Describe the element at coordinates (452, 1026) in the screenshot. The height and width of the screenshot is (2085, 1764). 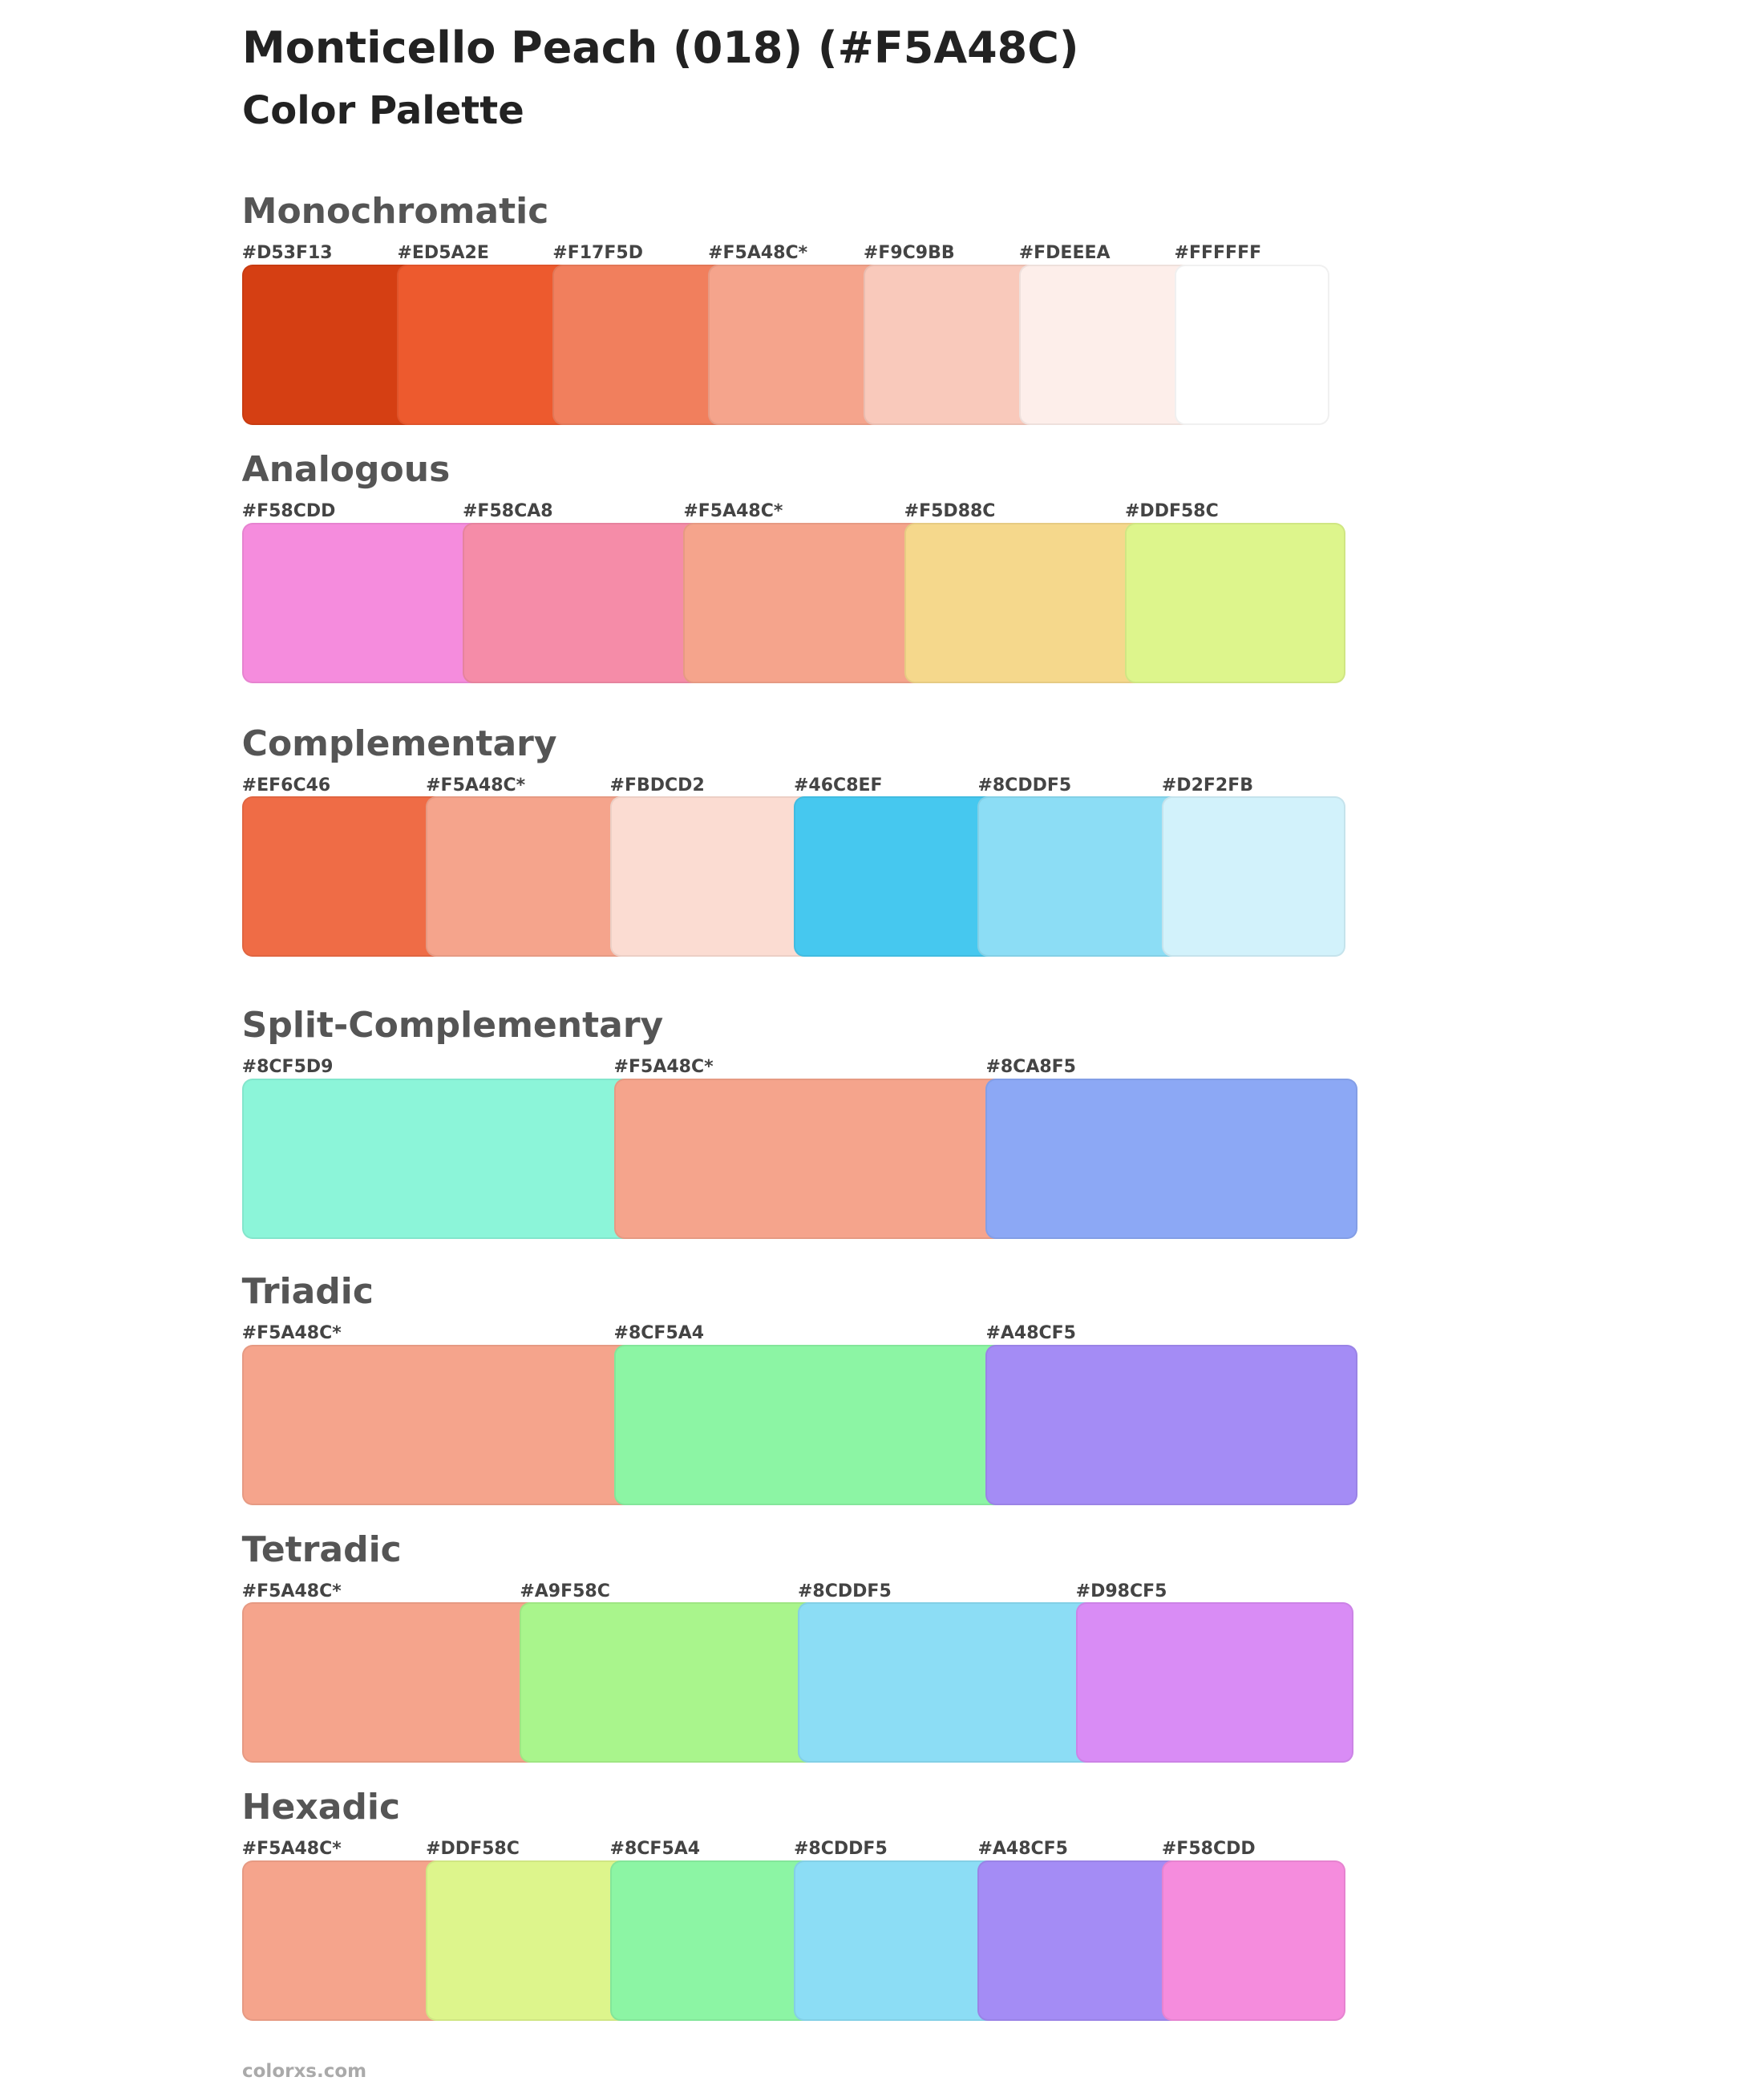
I see `section-heading: Split-Complementary` at that location.